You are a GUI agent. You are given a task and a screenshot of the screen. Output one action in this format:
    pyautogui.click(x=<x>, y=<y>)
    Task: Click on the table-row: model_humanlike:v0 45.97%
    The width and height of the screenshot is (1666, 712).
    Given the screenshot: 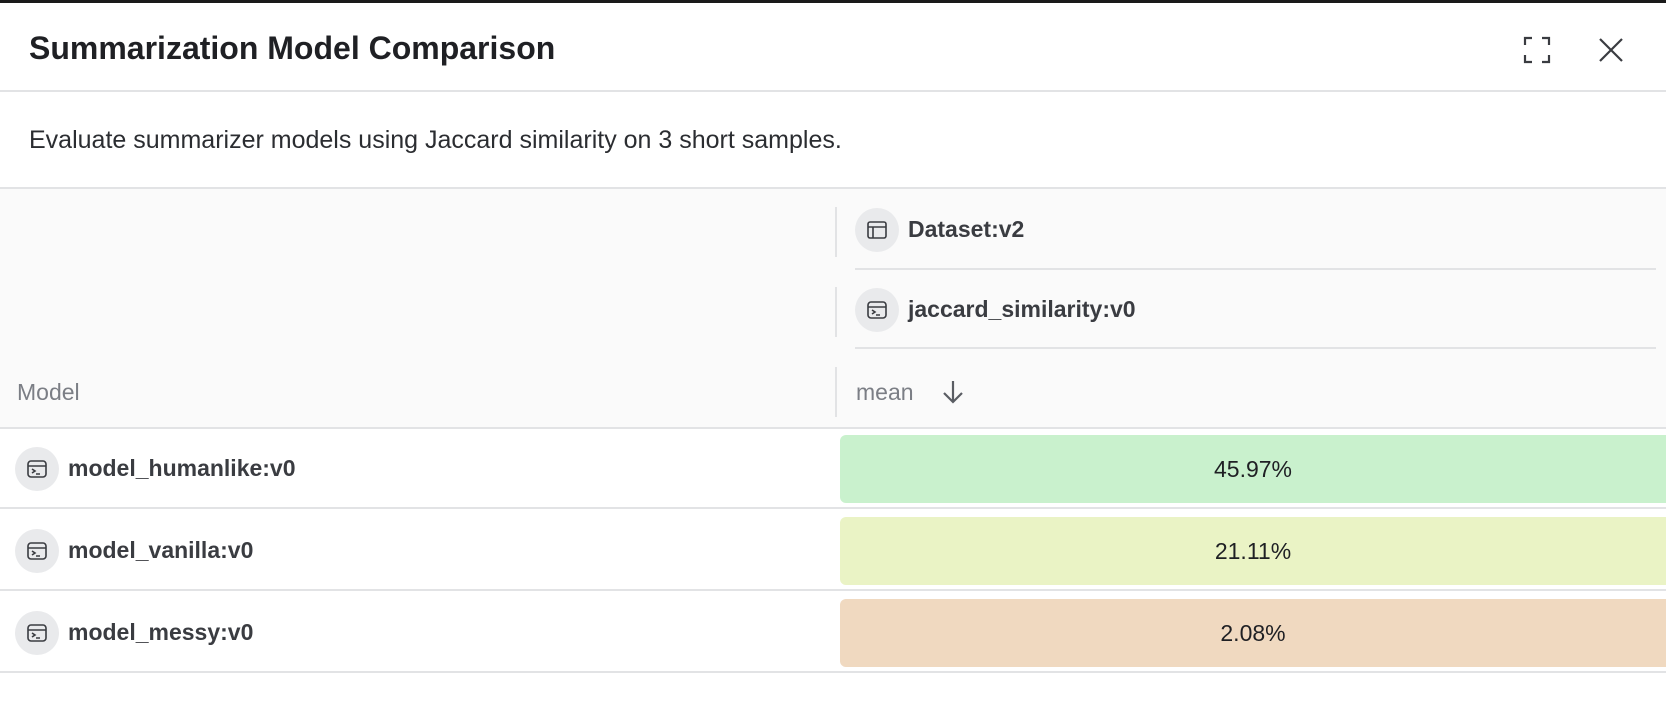 What is the action you would take?
    pyautogui.click(x=833, y=469)
    